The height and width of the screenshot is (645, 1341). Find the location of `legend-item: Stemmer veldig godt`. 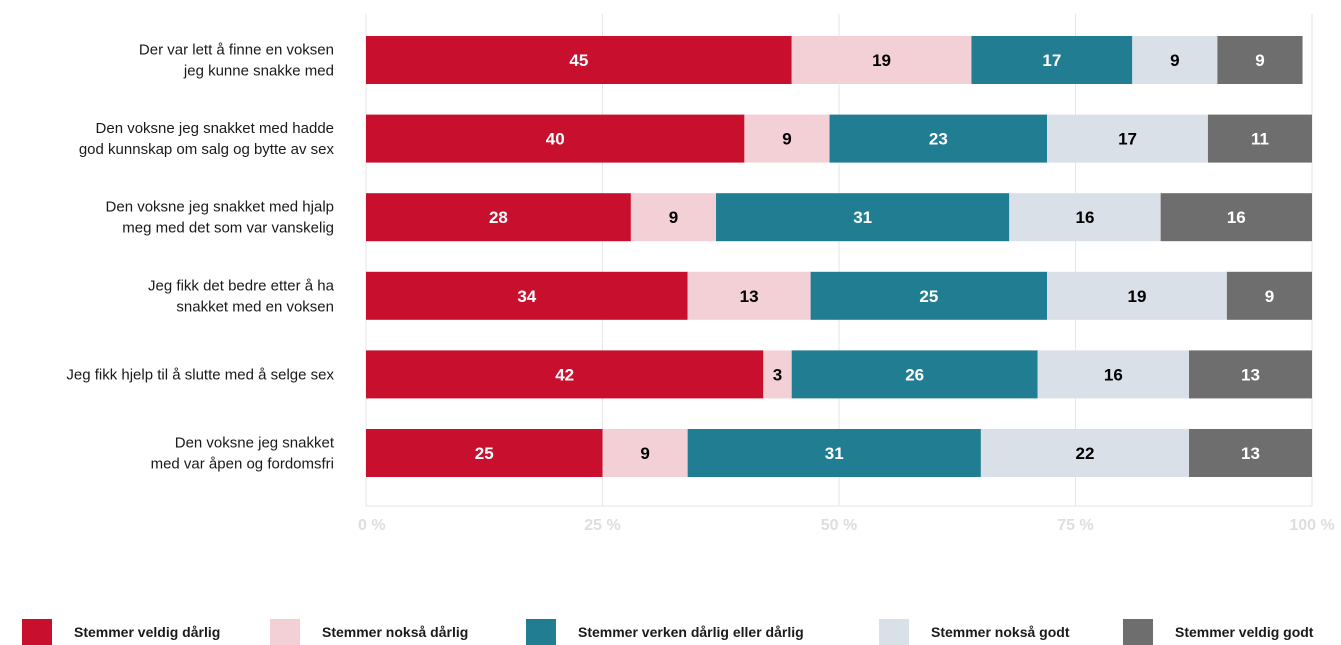

legend-item: Stemmer veldig godt is located at coordinates (1218, 632).